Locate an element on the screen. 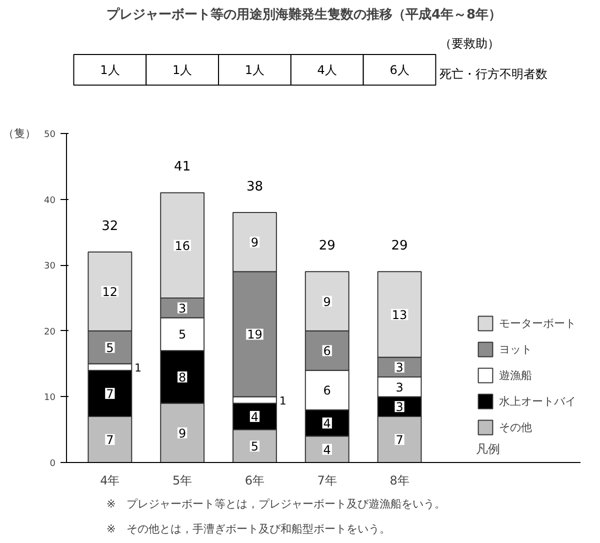 Image resolution: width=600 pixels, height=543 pixels. text: （要救助） is located at coordinates (469, 43).